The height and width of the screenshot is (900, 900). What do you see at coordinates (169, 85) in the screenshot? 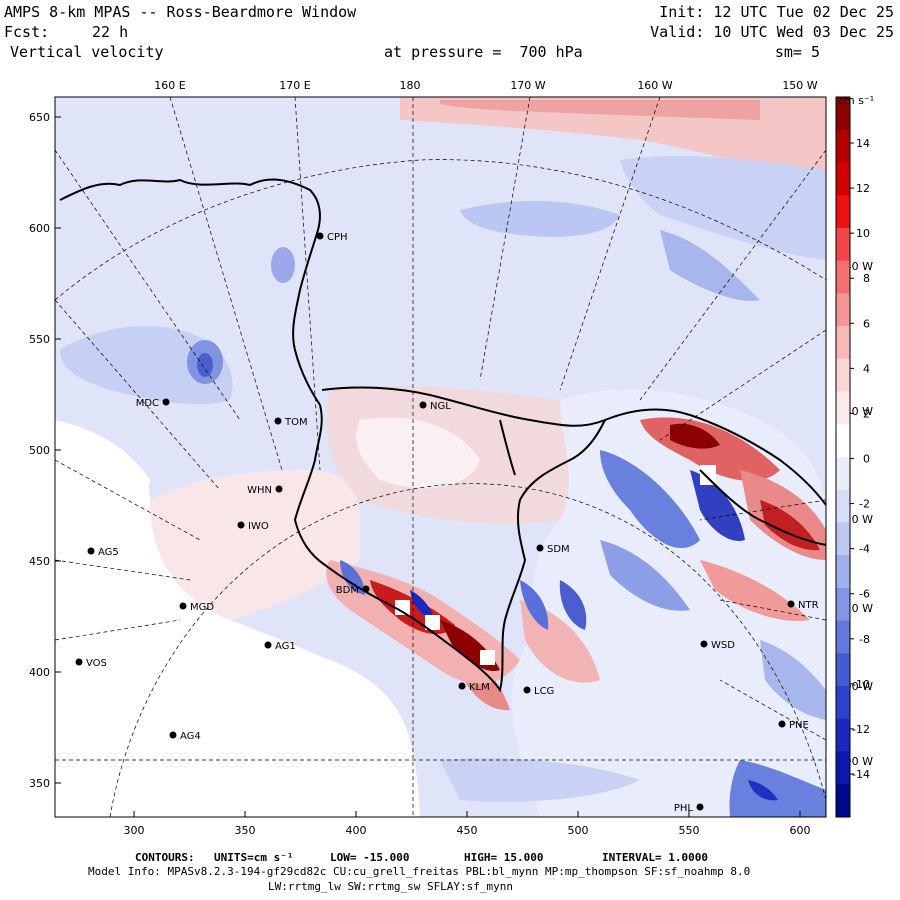
I see `top-lon-label: 160 E` at bounding box center [169, 85].